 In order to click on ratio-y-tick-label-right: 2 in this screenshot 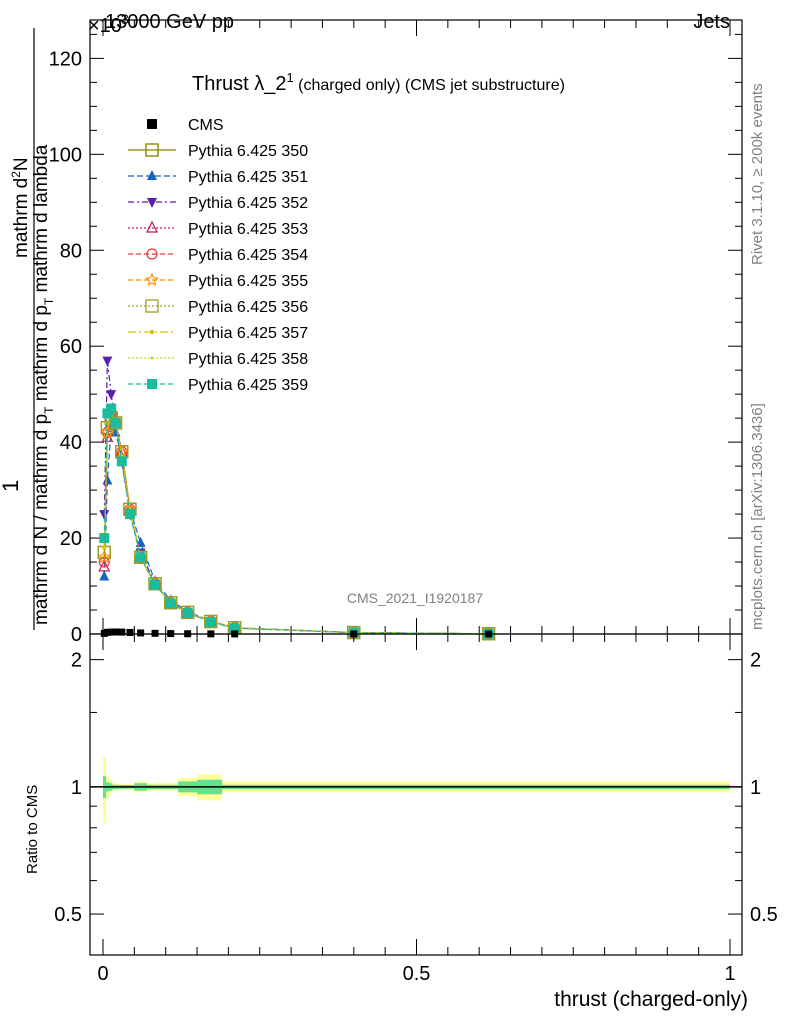, I will do `click(755, 661)`.